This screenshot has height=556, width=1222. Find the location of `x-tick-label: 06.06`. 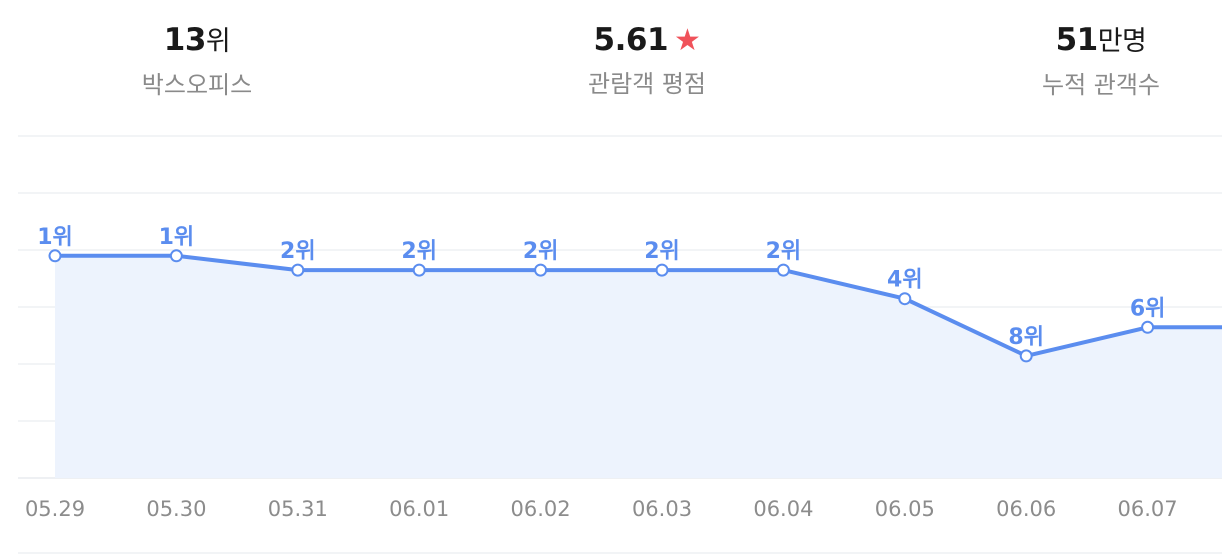

x-tick-label: 06.06 is located at coordinates (1026, 509).